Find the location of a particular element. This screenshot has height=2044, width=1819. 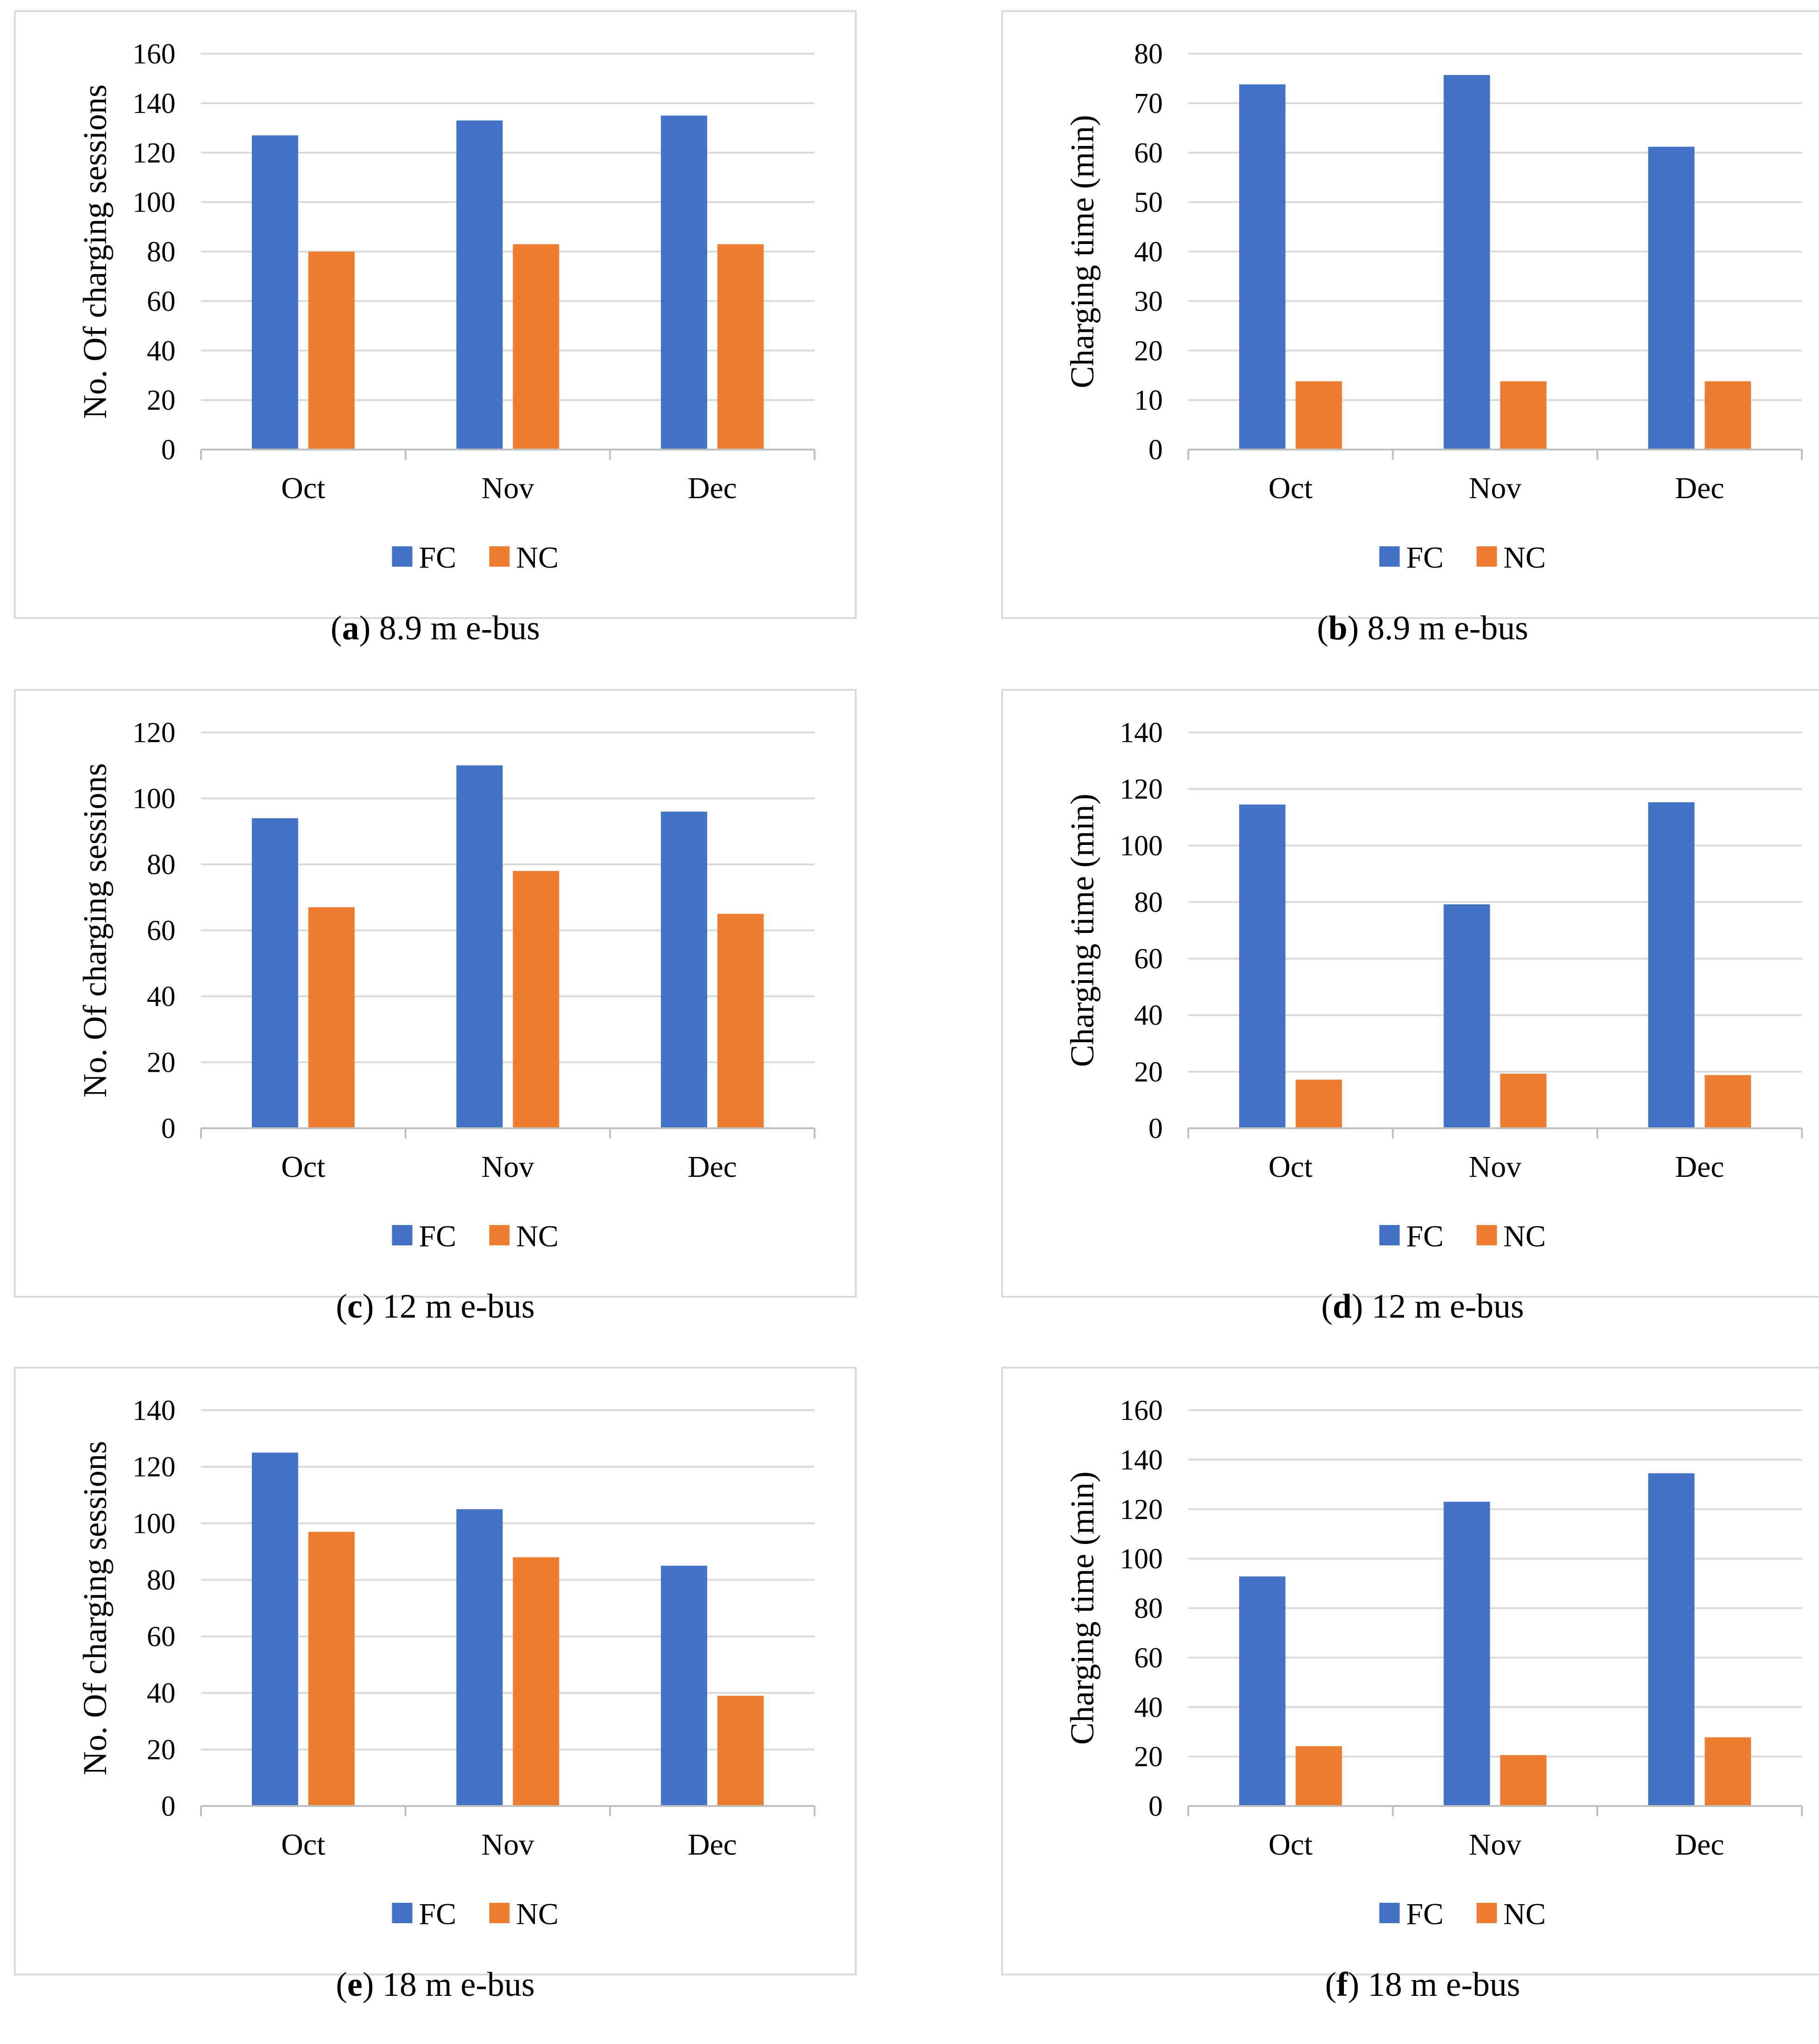

caption-f: (f) 18 m e-bus is located at coordinates (1422, 1985).